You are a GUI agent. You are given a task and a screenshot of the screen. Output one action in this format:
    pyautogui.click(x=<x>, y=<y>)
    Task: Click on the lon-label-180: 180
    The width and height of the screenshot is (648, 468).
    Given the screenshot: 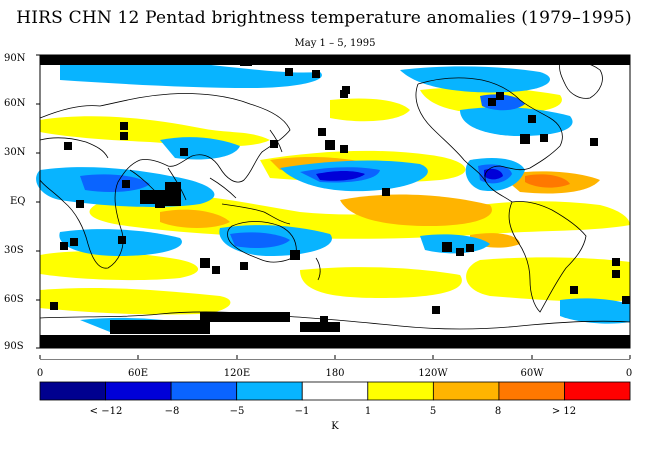 What is the action you would take?
    pyautogui.click(x=335, y=373)
    